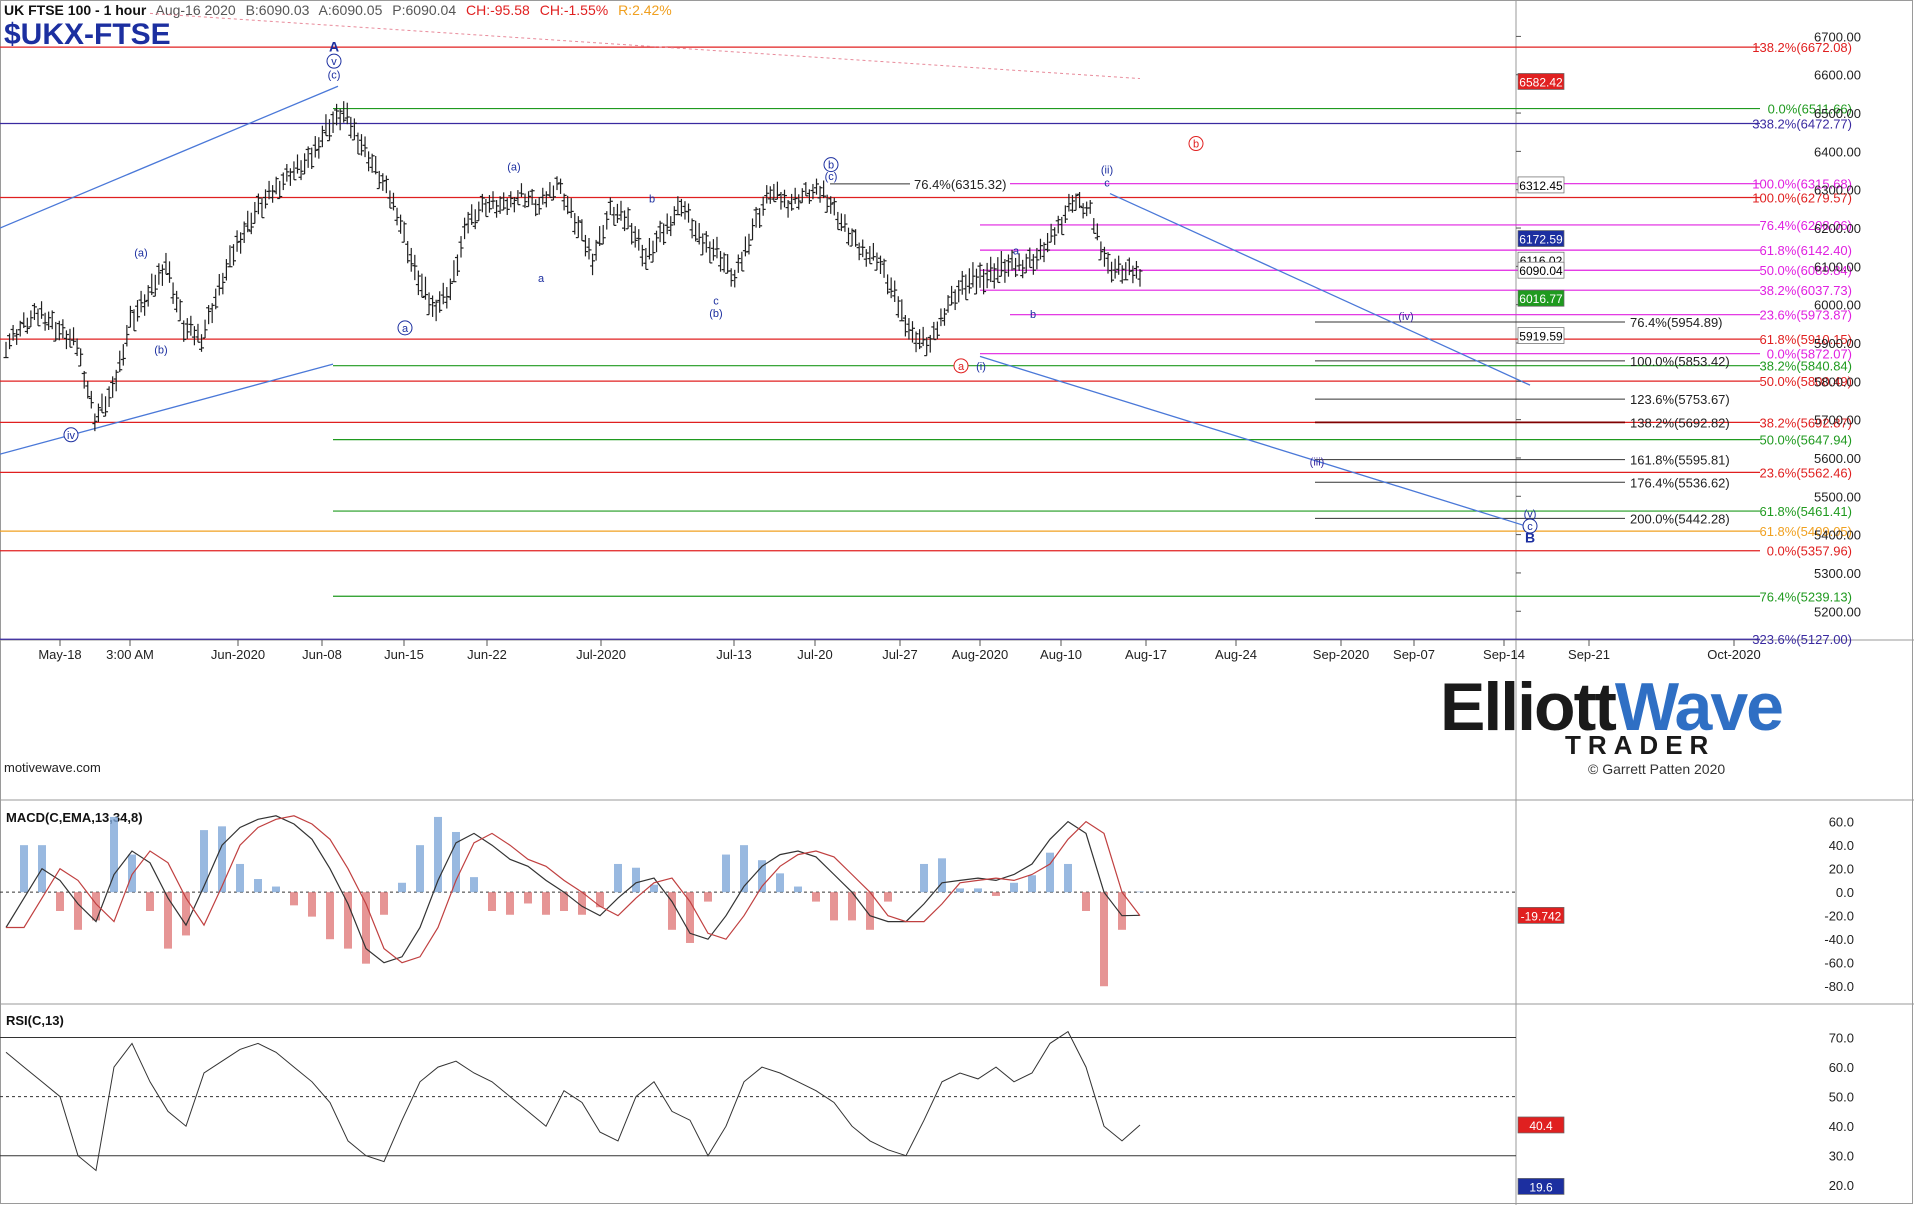 Image resolution: width=1914 pixels, height=1205 pixels. What do you see at coordinates (1837, 573) in the screenshot?
I see `price-tick-label: 5300.00` at bounding box center [1837, 573].